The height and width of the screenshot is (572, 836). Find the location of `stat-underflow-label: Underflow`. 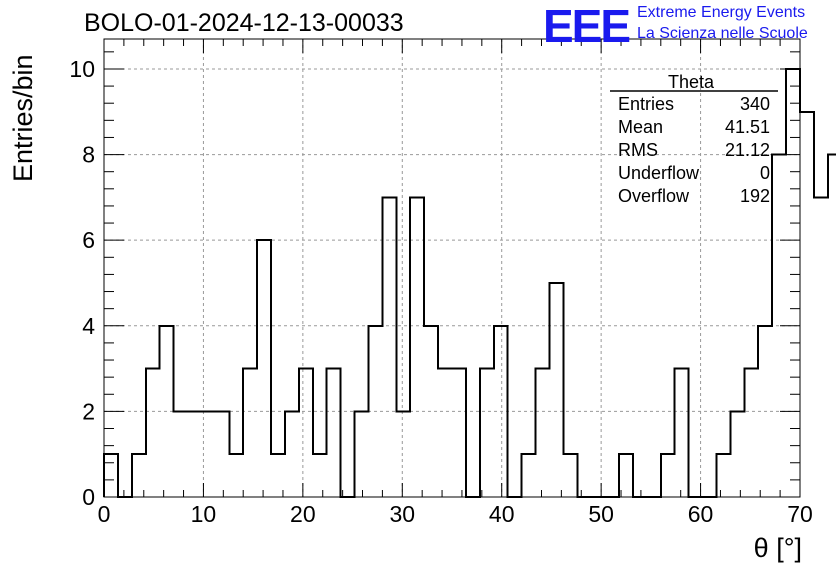

stat-underflow-label: Underflow is located at coordinates (659, 173).